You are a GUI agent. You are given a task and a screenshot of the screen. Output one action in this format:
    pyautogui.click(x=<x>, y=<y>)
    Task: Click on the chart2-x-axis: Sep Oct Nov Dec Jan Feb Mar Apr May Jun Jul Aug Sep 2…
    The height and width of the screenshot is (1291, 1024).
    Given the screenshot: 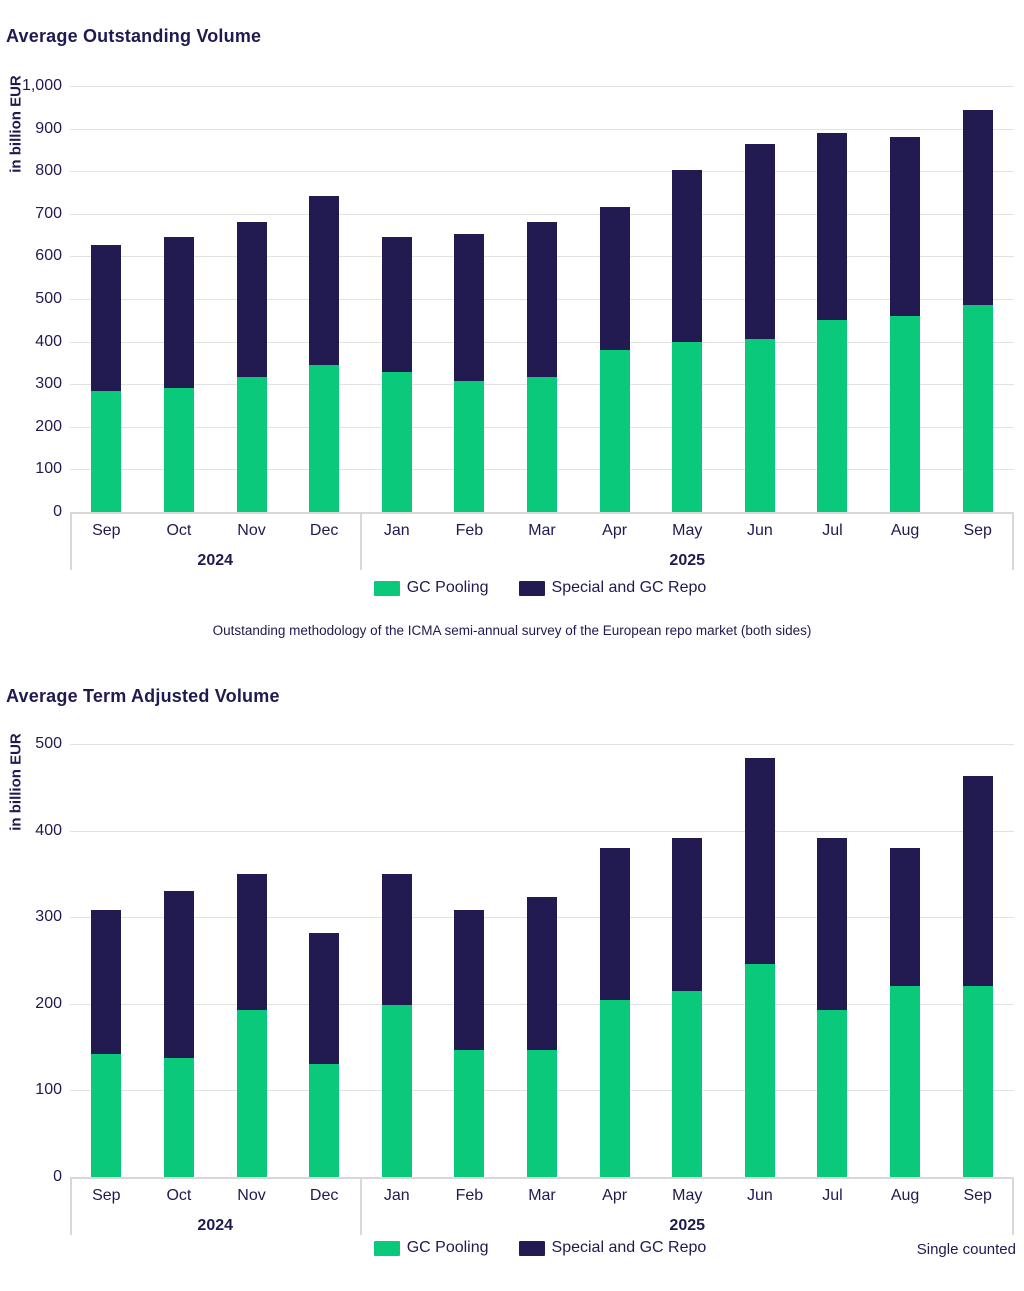 What is the action you would take?
    pyautogui.click(x=542, y=1210)
    